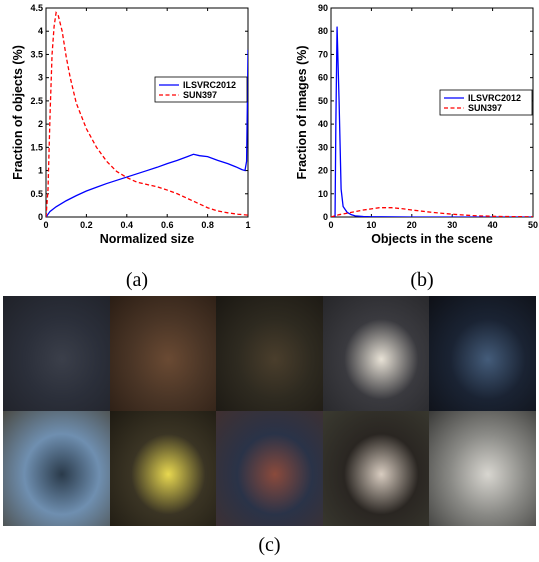 This screenshot has width=539, height=562. Describe the element at coordinates (421, 280) in the screenshot. I see `panel-caption: (b)` at that location.